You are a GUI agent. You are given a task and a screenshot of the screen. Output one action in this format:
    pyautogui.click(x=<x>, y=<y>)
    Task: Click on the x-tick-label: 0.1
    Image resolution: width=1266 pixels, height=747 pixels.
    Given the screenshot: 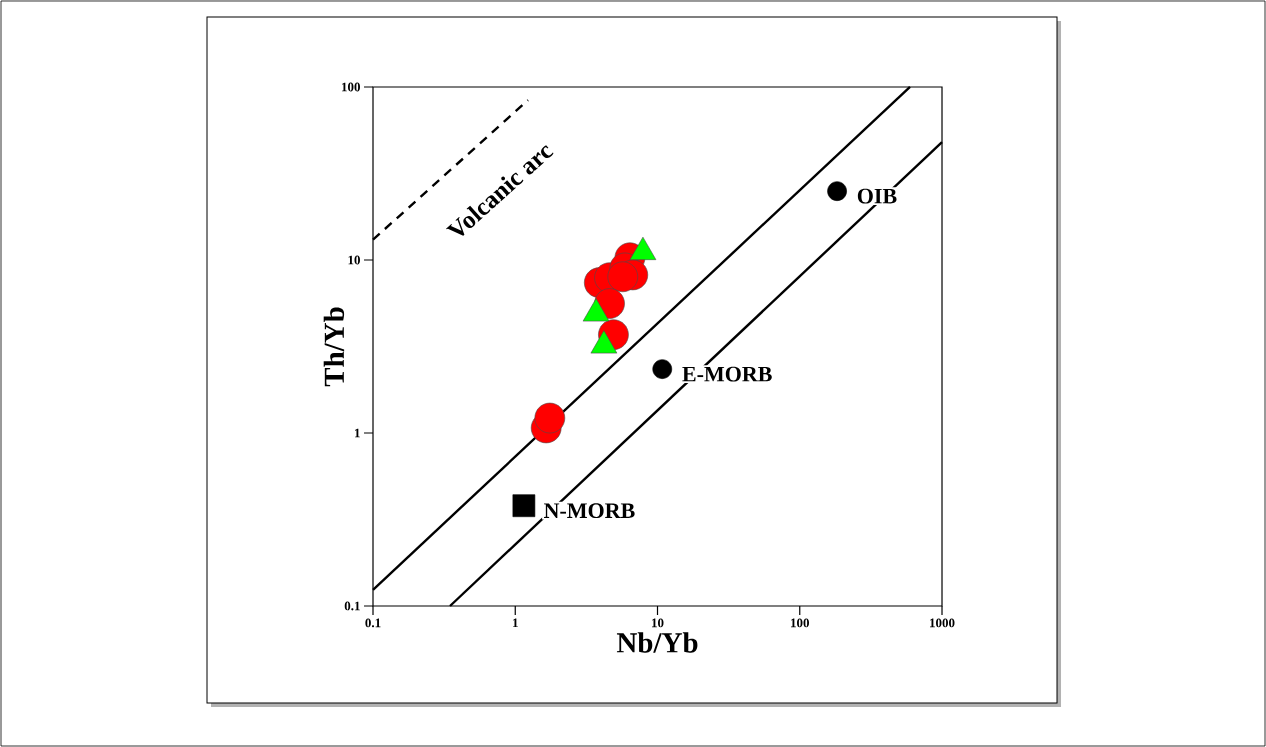 What is the action you would take?
    pyautogui.click(x=373, y=623)
    